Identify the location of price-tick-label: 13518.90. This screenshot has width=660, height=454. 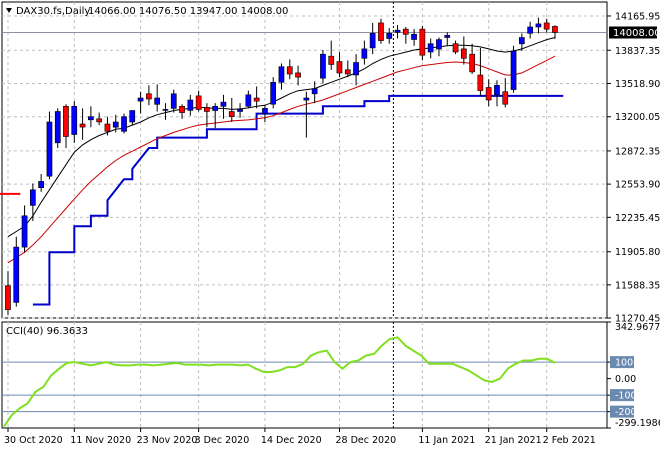
(637, 84).